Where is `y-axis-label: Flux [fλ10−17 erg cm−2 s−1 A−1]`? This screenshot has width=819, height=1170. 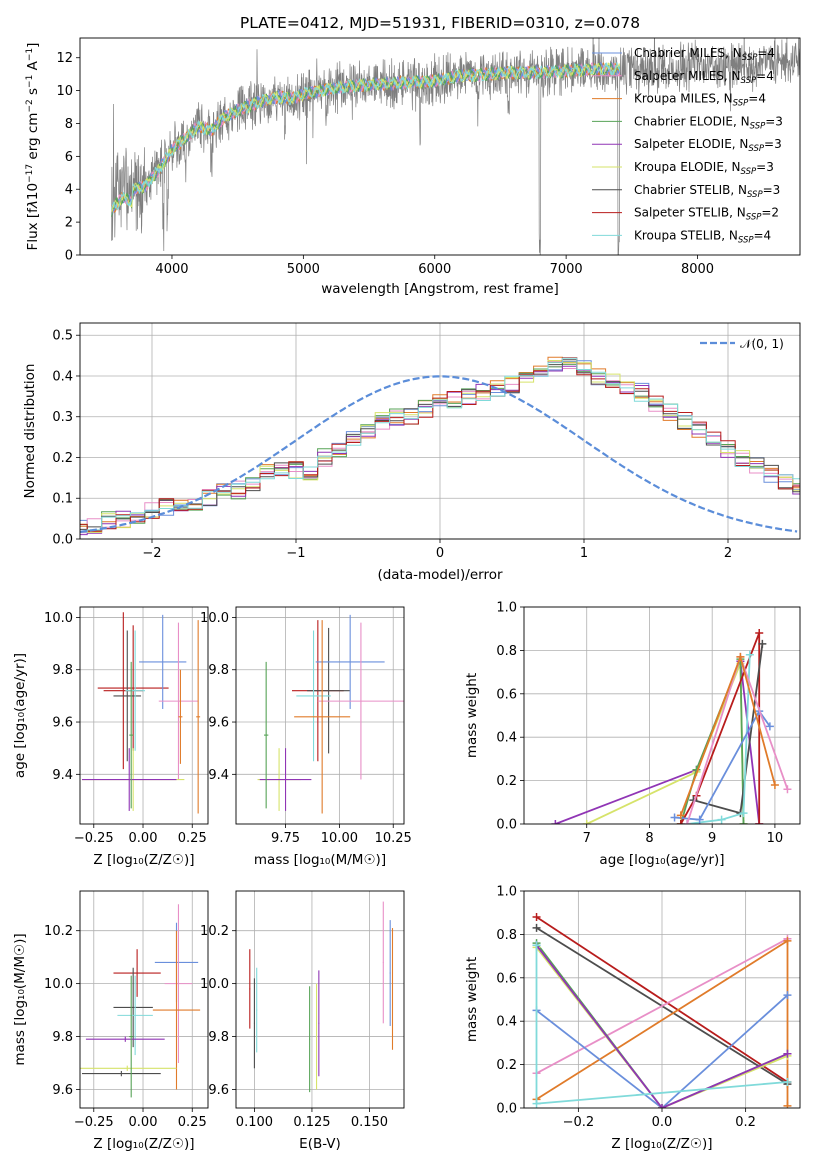
y-axis-label: Flux [fλ10−17 erg cm−2 s−1 A−1] is located at coordinates (33, 147).